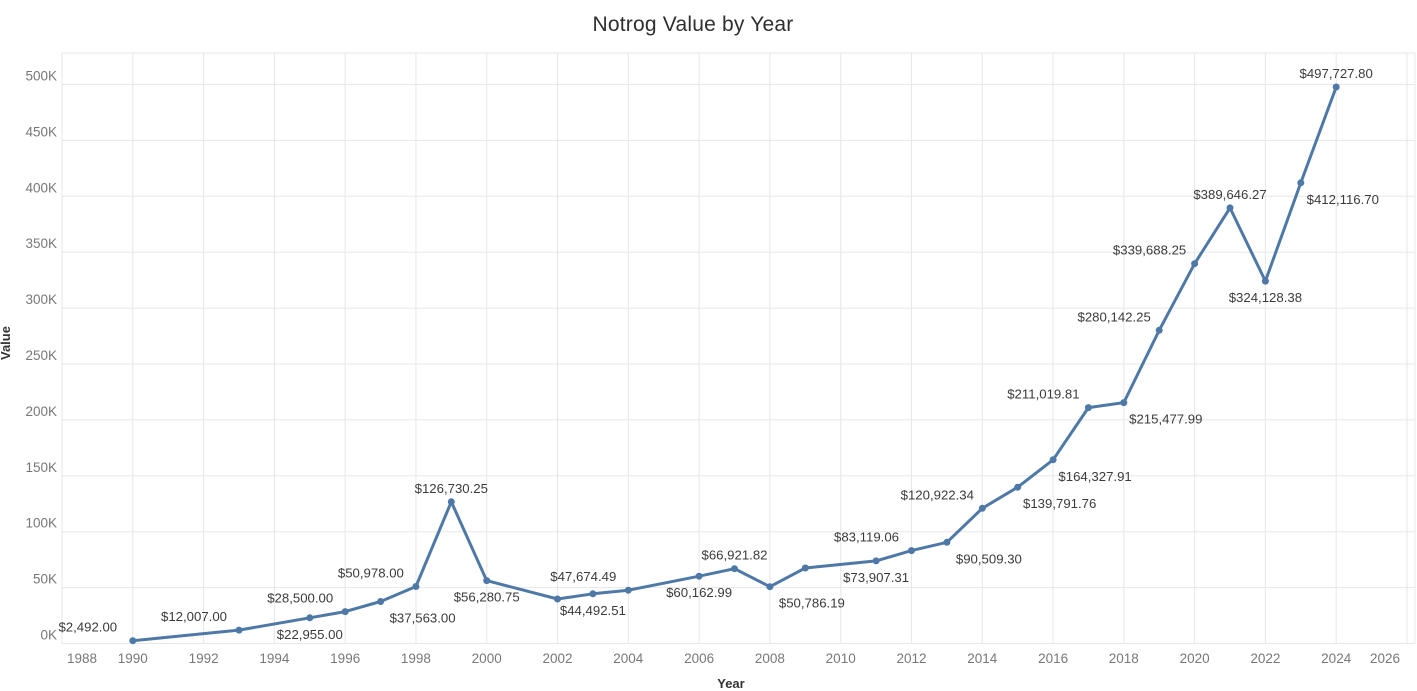  I want to click on y-tick-label-500K: 500K, so click(41, 76).